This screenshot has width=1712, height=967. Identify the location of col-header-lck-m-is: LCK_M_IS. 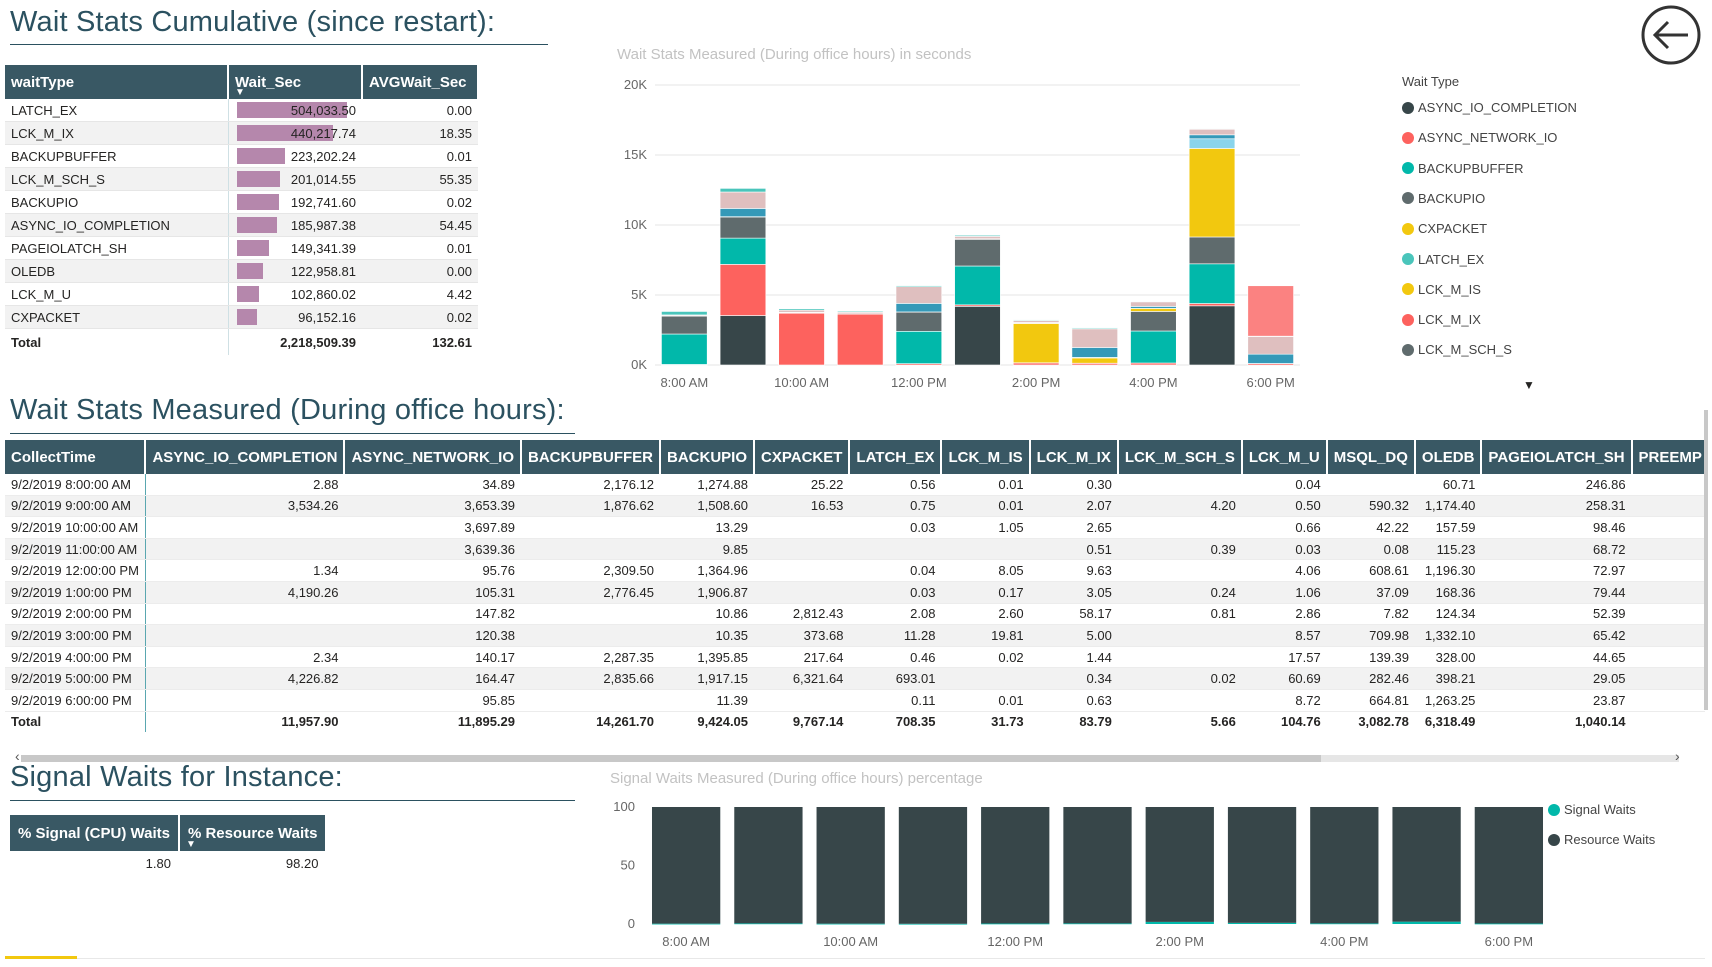
(985, 457).